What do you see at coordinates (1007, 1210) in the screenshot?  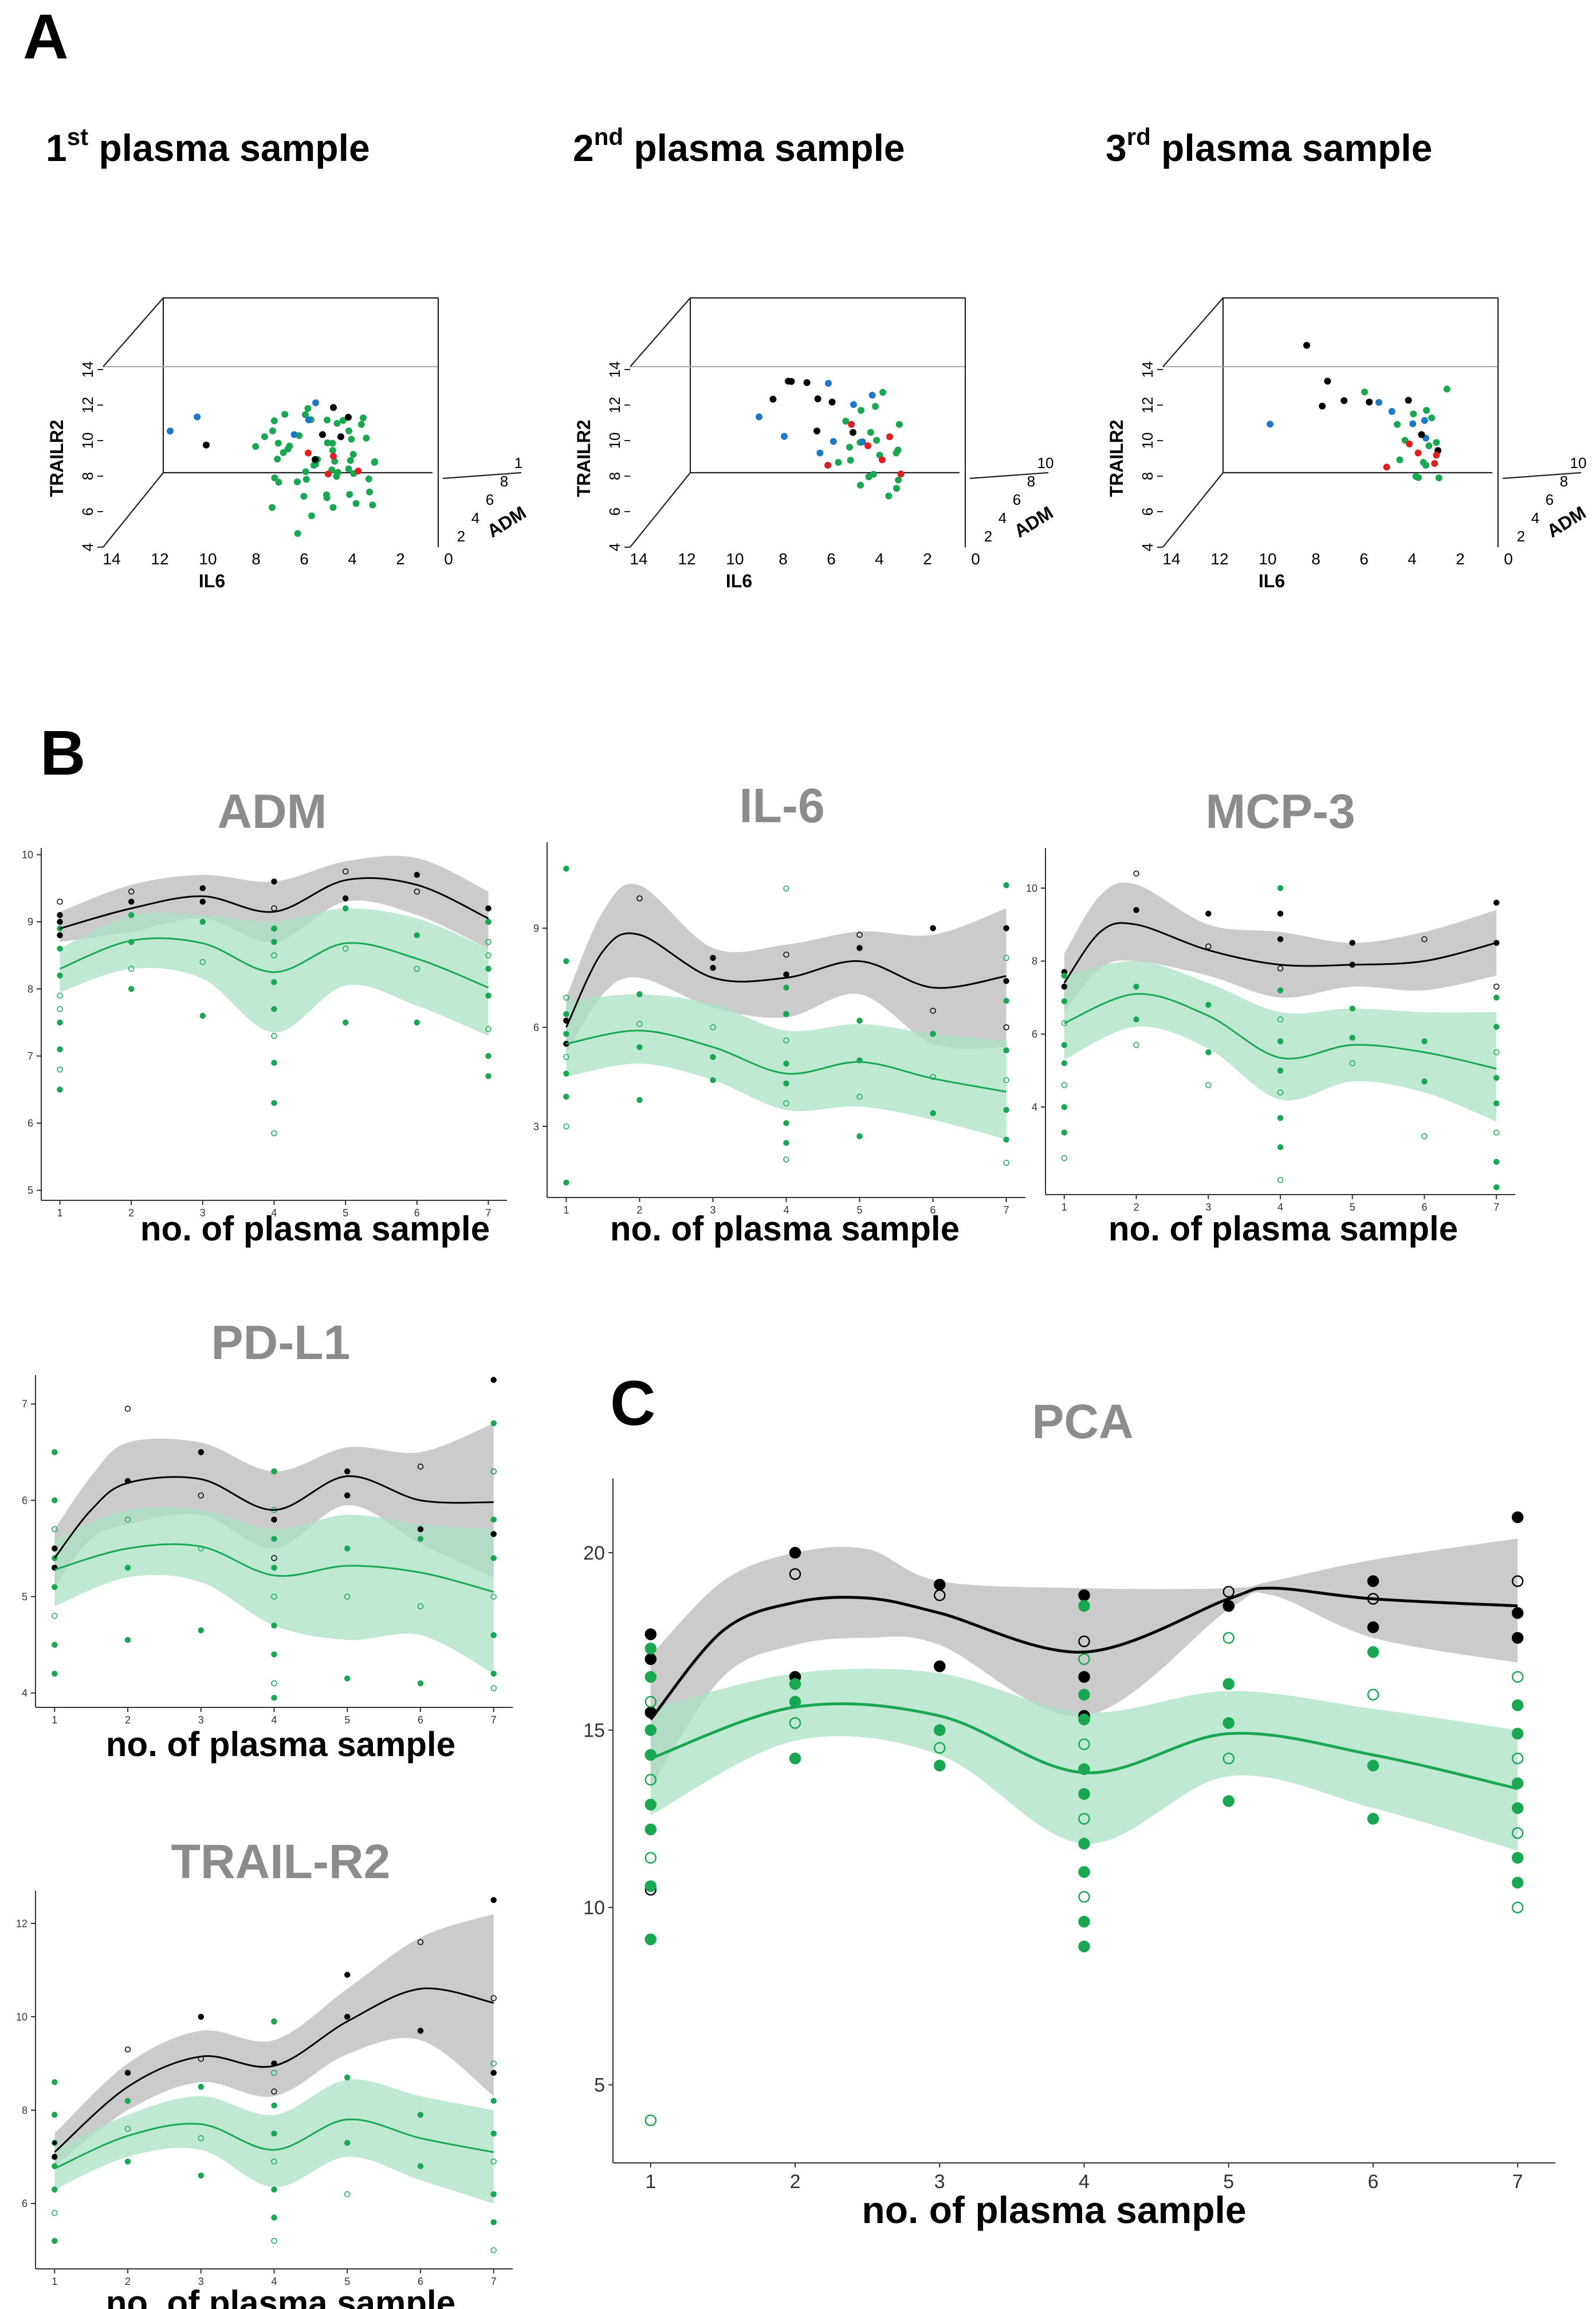 I see `x-tick-label: 7` at bounding box center [1007, 1210].